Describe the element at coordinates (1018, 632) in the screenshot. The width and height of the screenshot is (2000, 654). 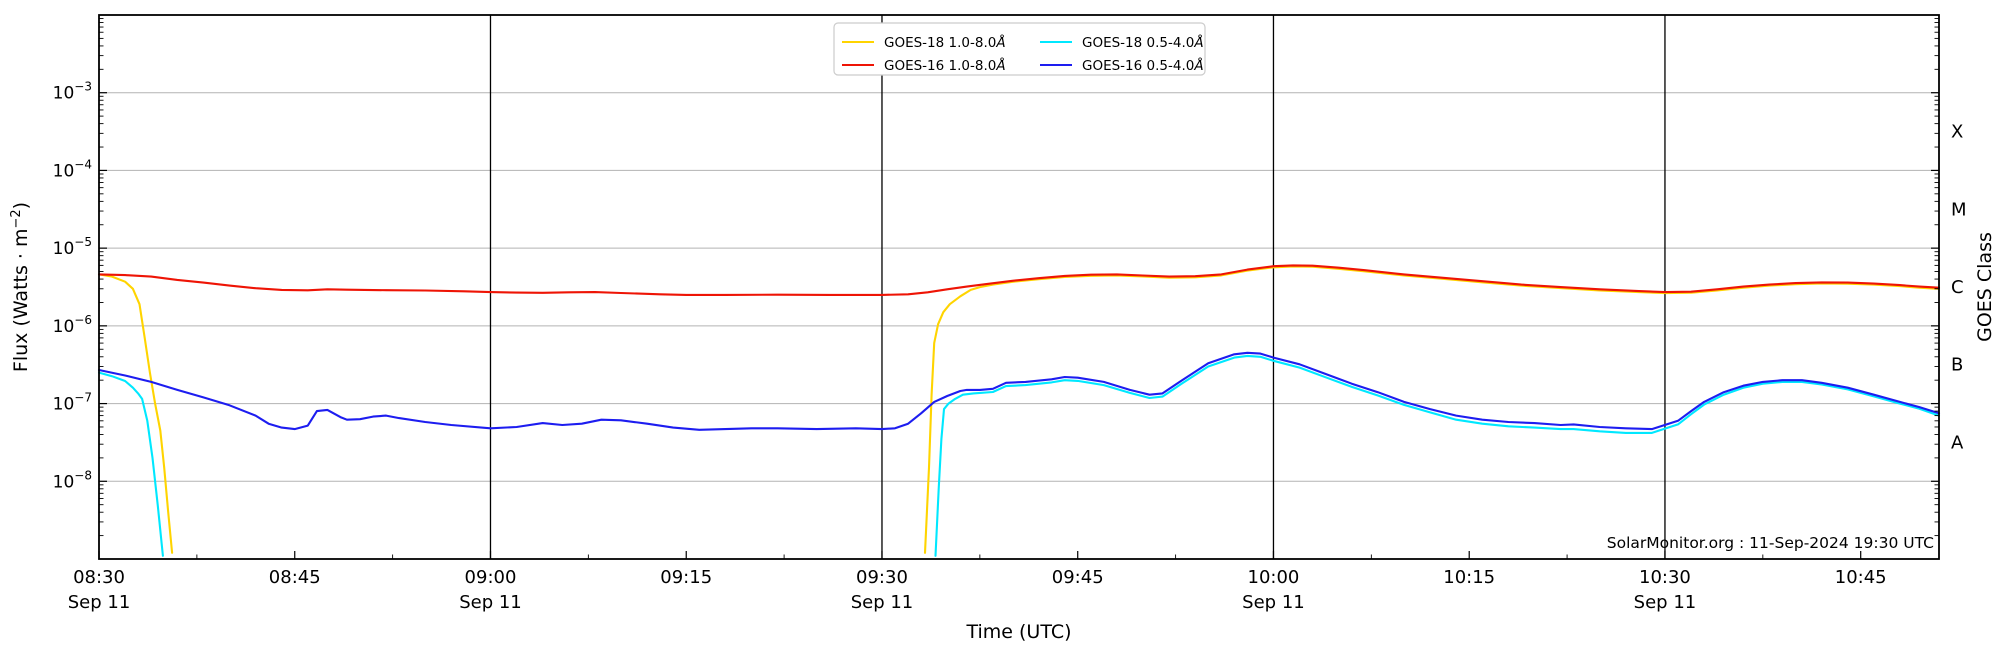
I see `x-axis-title: Time (UTC)` at that location.